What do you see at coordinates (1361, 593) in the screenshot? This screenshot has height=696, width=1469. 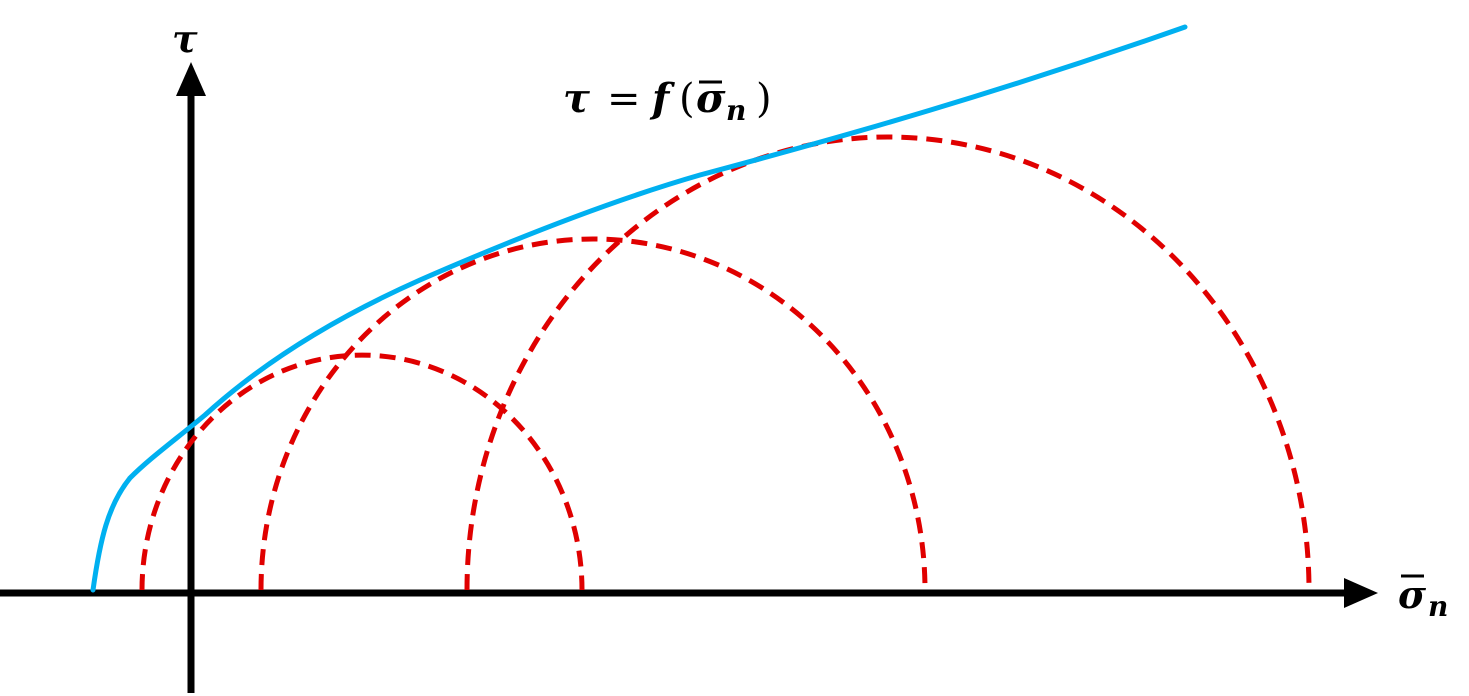 I see `sigma-axis-arrowhead` at bounding box center [1361, 593].